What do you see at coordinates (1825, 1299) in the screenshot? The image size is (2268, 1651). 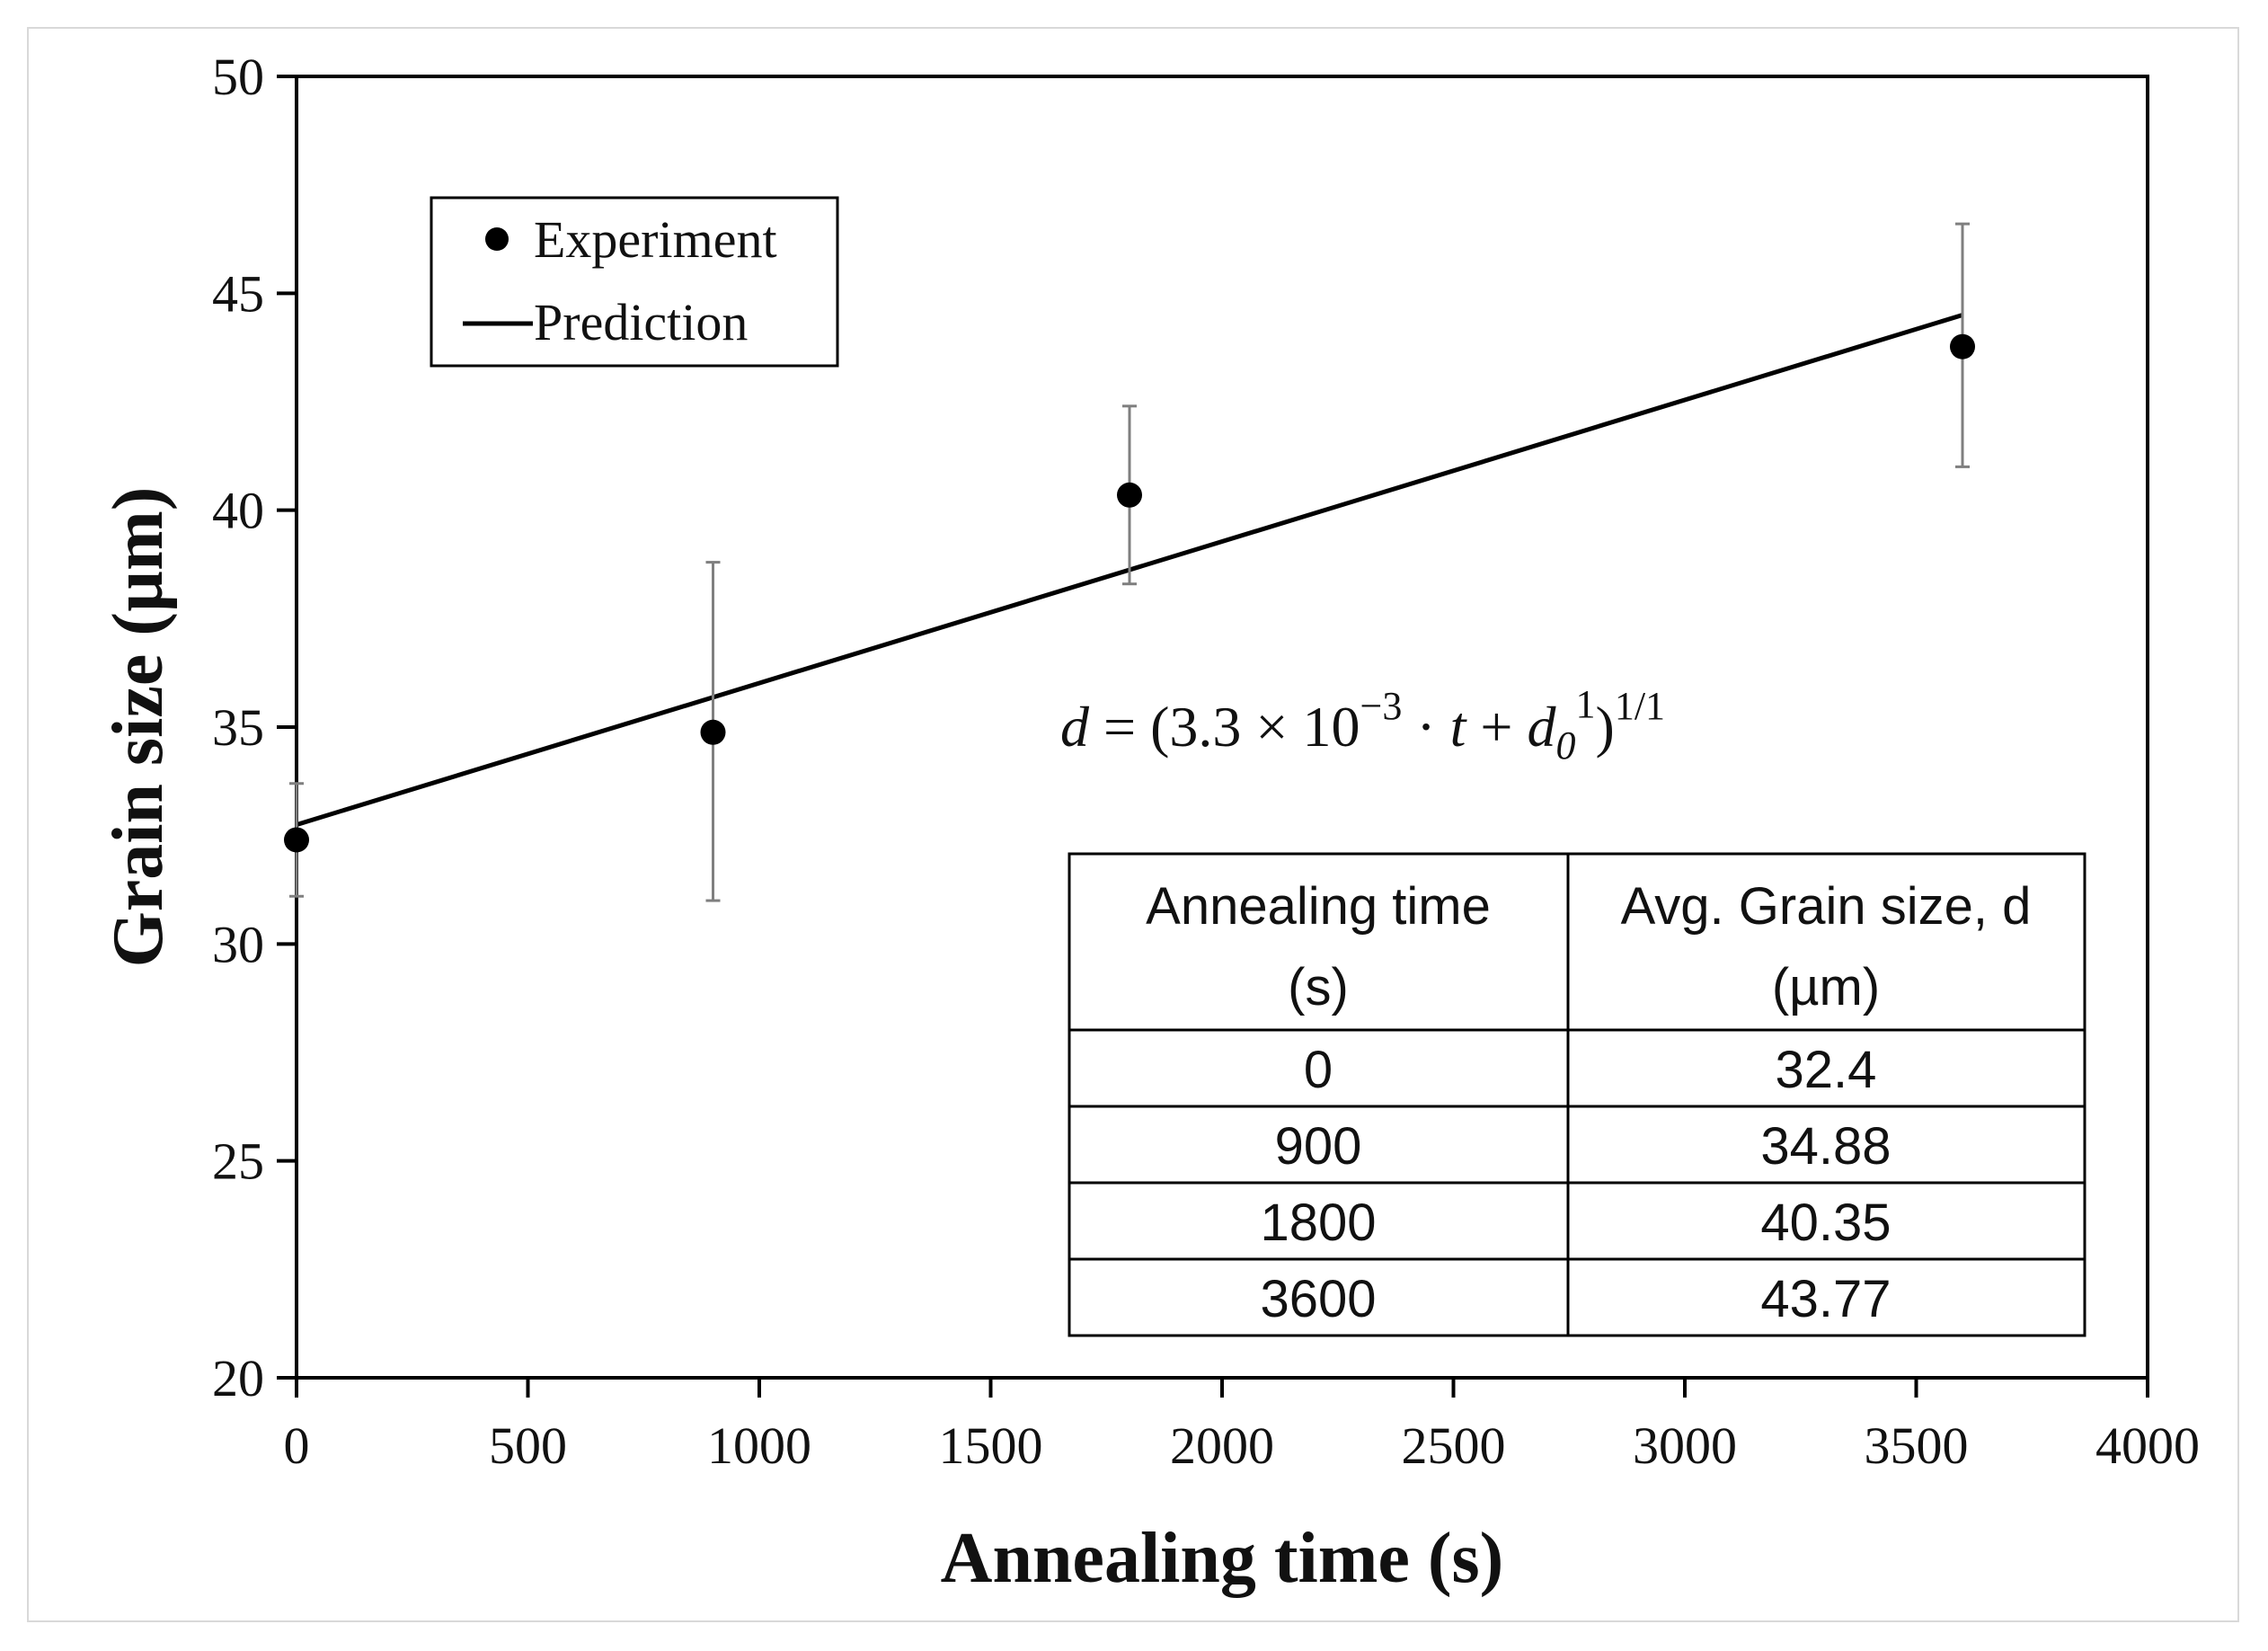 I see `table-cell-size: 43.77` at bounding box center [1825, 1299].